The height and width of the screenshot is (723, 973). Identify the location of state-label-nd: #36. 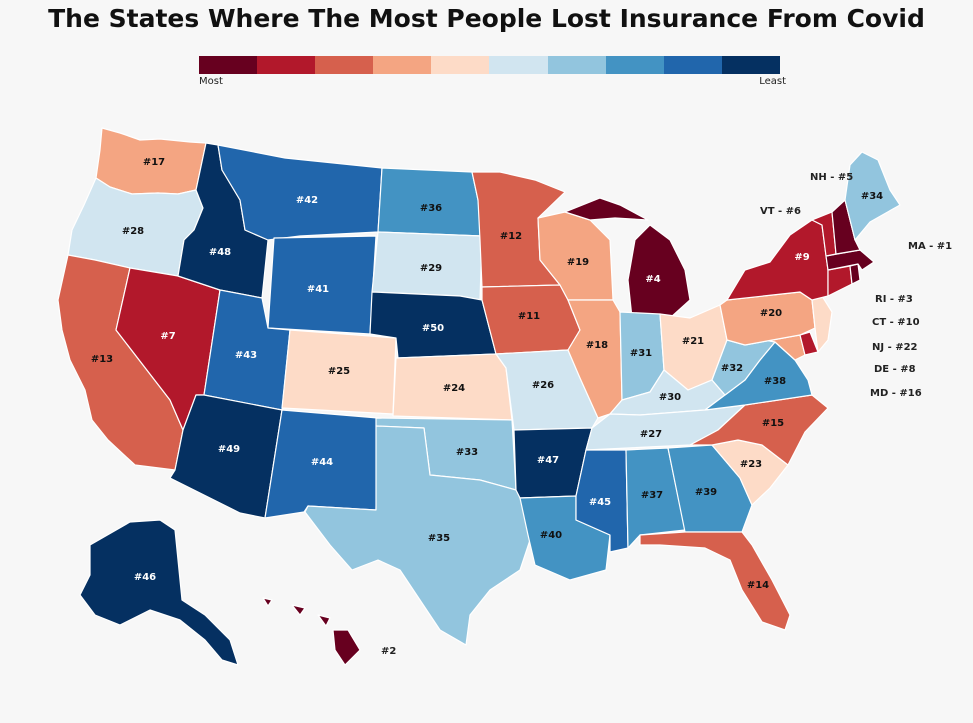
(431, 208).